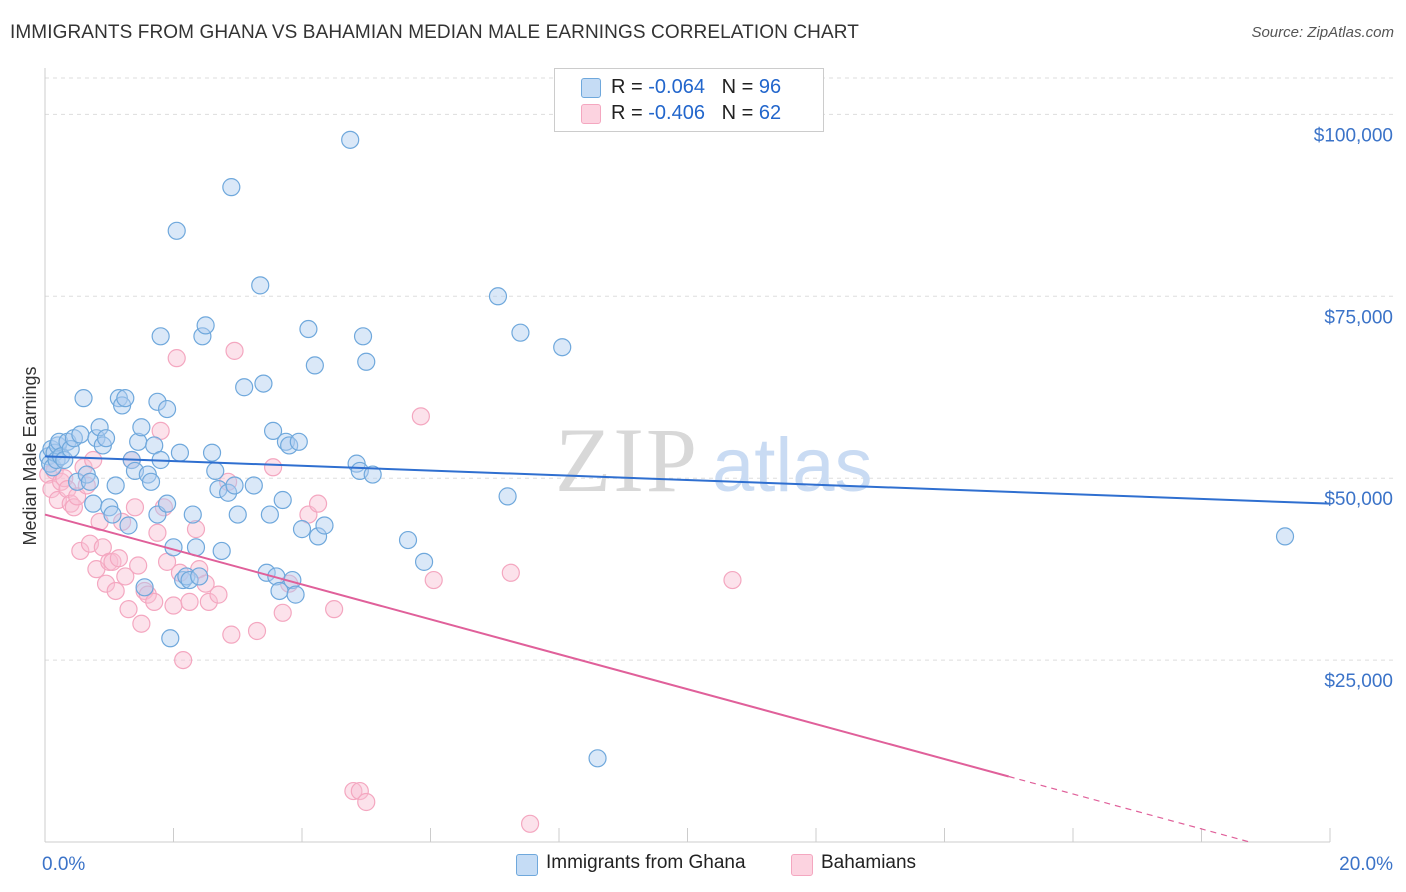 Image resolution: width=1406 pixels, height=892 pixels. What do you see at coordinates (676, 113) in the screenshot?
I see `legend-r-value: -0.406` at bounding box center [676, 113].